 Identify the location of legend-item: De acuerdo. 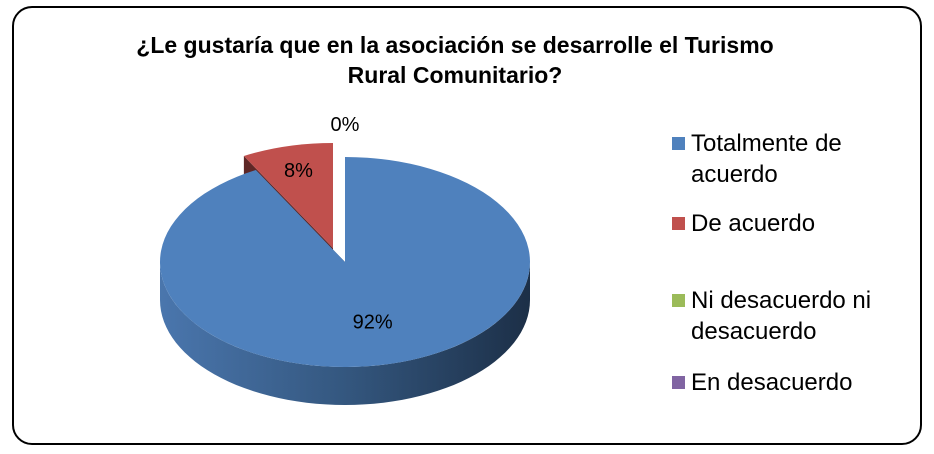
(781, 223).